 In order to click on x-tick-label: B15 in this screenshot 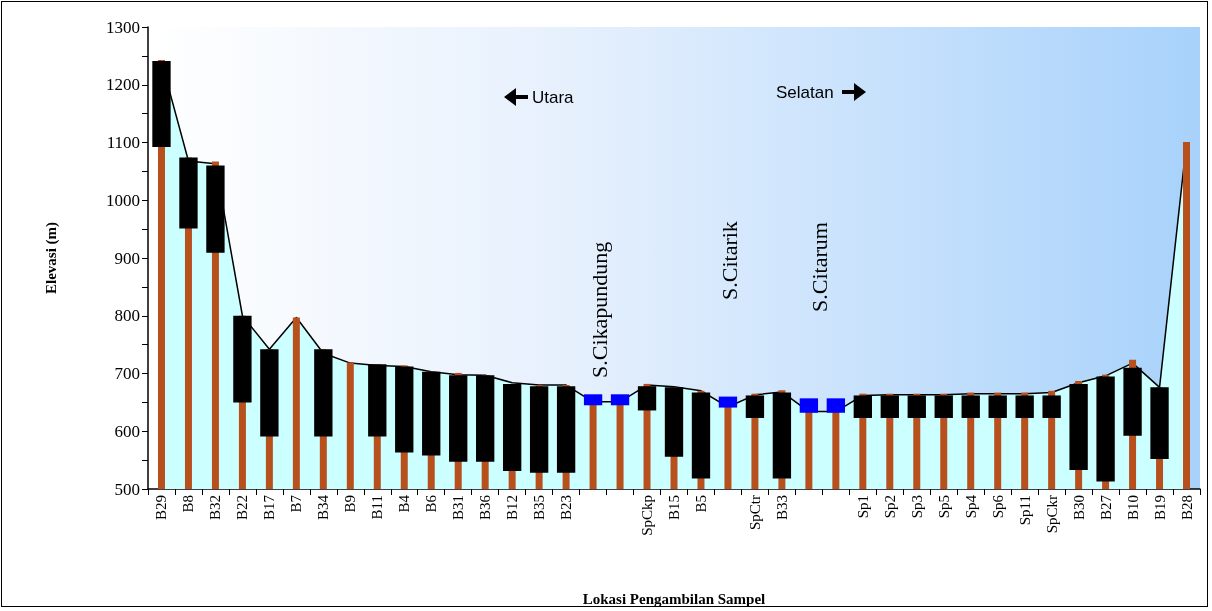, I will do `click(674, 508)`.